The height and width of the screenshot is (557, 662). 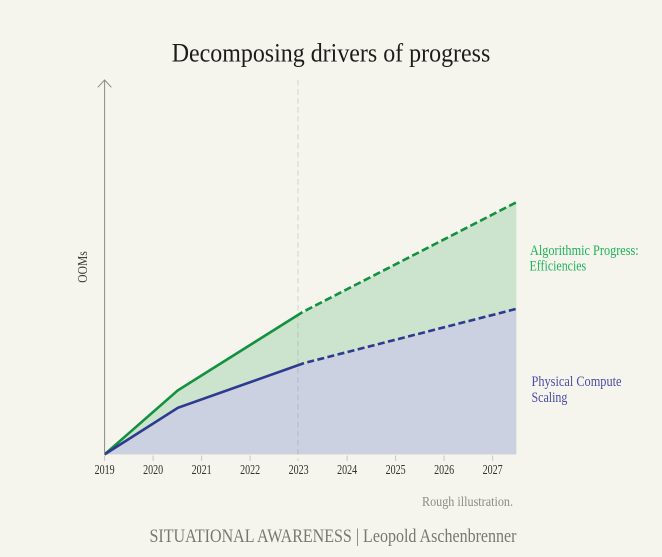 I want to click on svg-text: OOMs, so click(x=83, y=266).